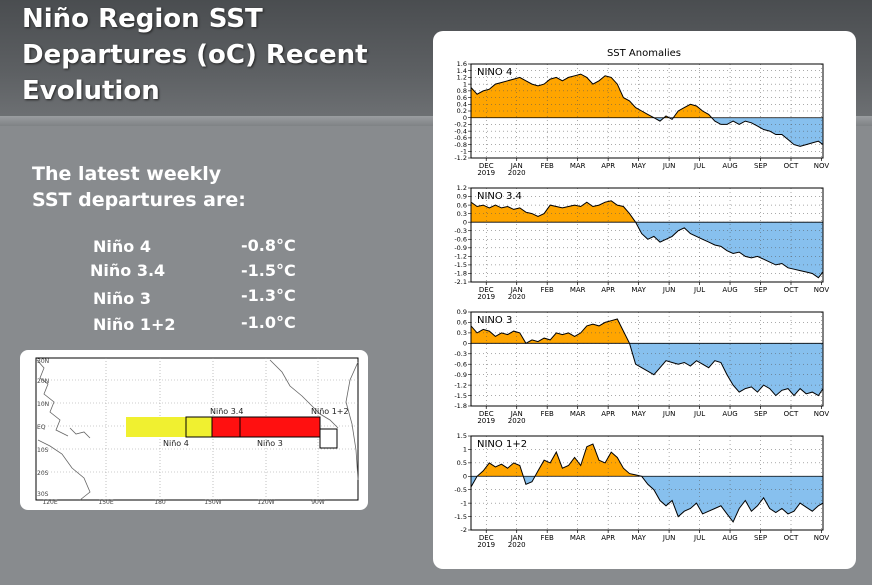  Describe the element at coordinates (212, 502) in the screenshot. I see `lon-label: 150W` at that location.